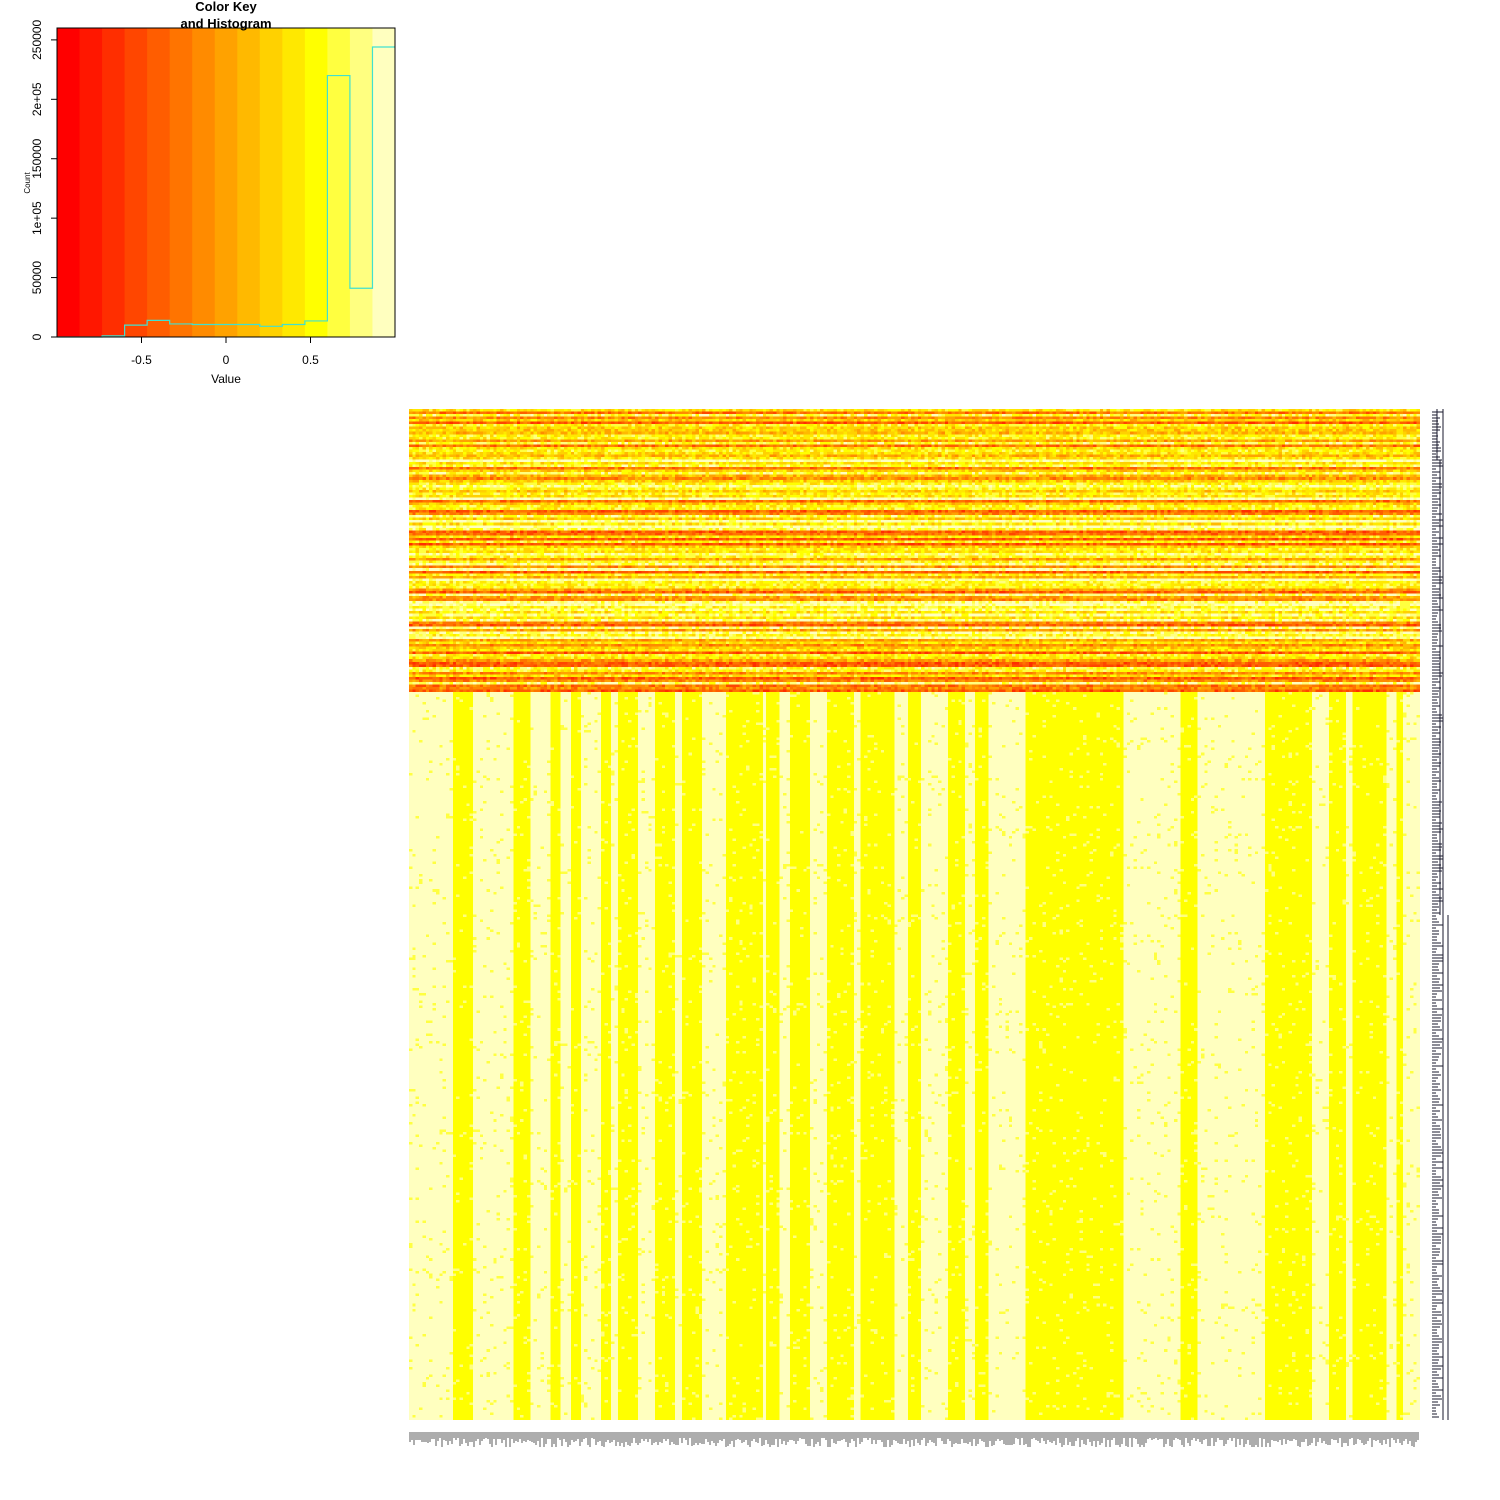 The width and height of the screenshot is (1500, 1500). I want to click on y-tick-label: 0, so click(37, 336).